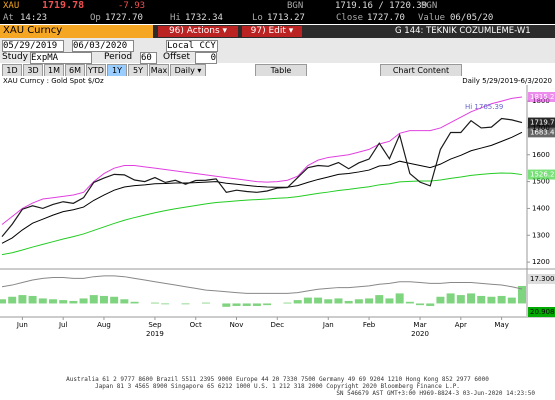  I want to click on chart-subtitle: Daily 5/29/2019-6/3/2020, so click(507, 81).